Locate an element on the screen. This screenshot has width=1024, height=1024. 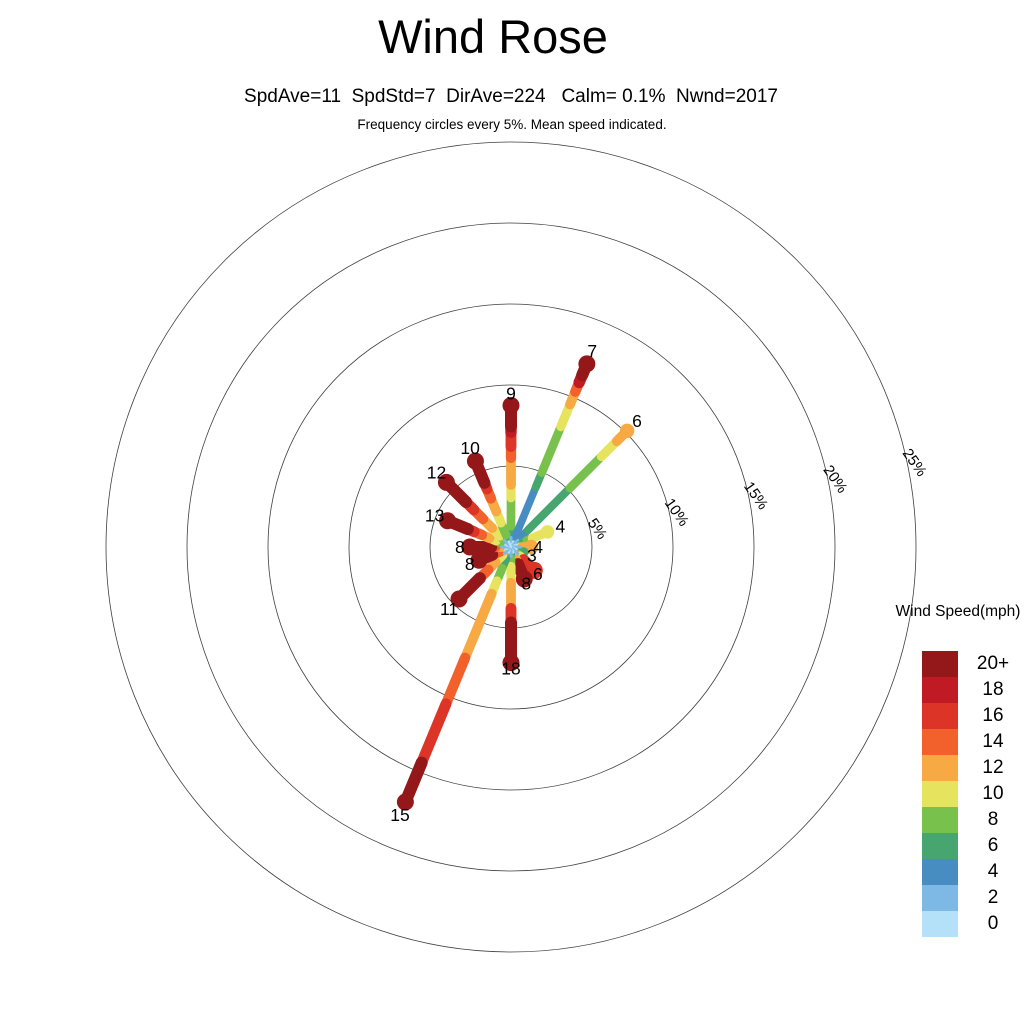
legend-row: 8 is located at coordinates (956, 819).